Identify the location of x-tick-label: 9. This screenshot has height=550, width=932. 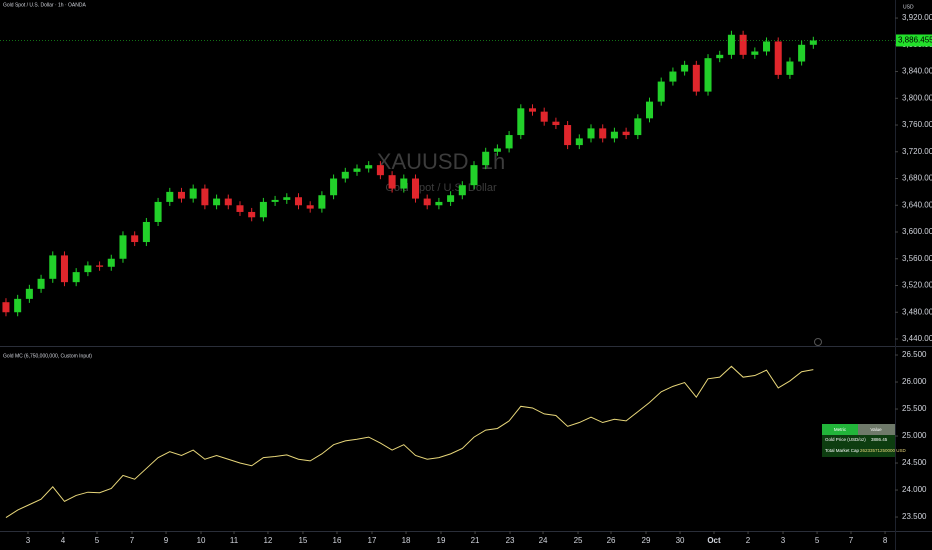
(166, 540).